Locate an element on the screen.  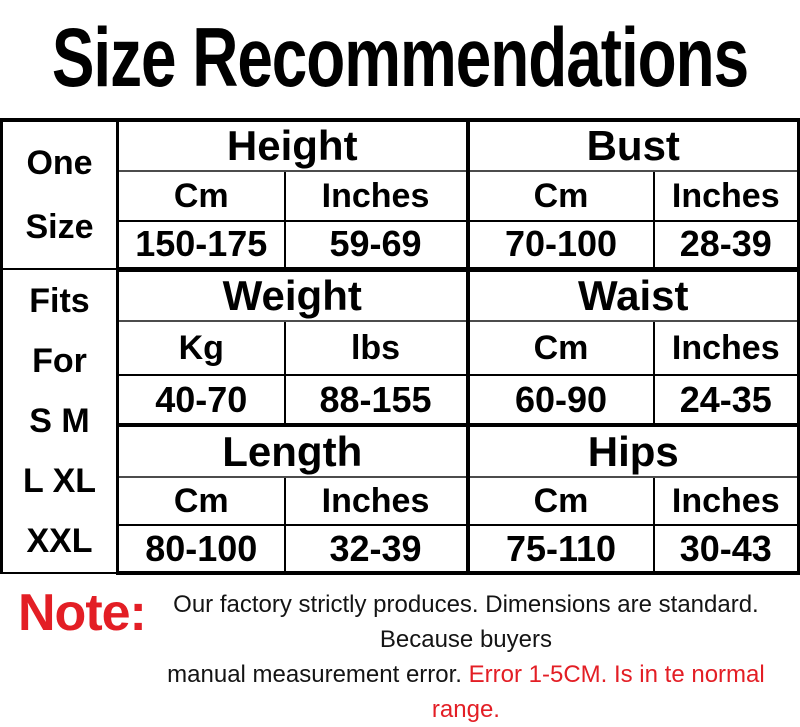
bust-cm-subheader: Cm is located at coordinates (560, 196).